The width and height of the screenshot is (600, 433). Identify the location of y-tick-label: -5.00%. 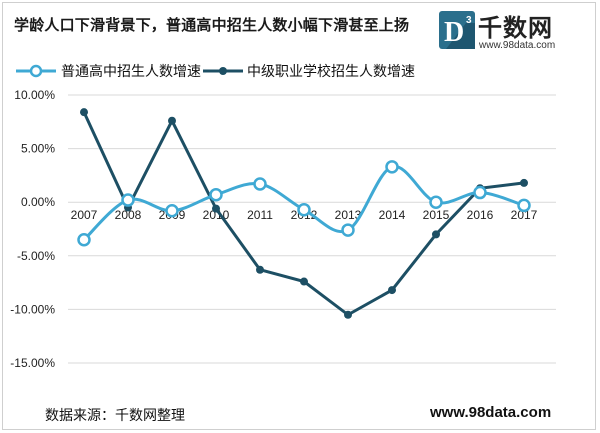
(36, 256).